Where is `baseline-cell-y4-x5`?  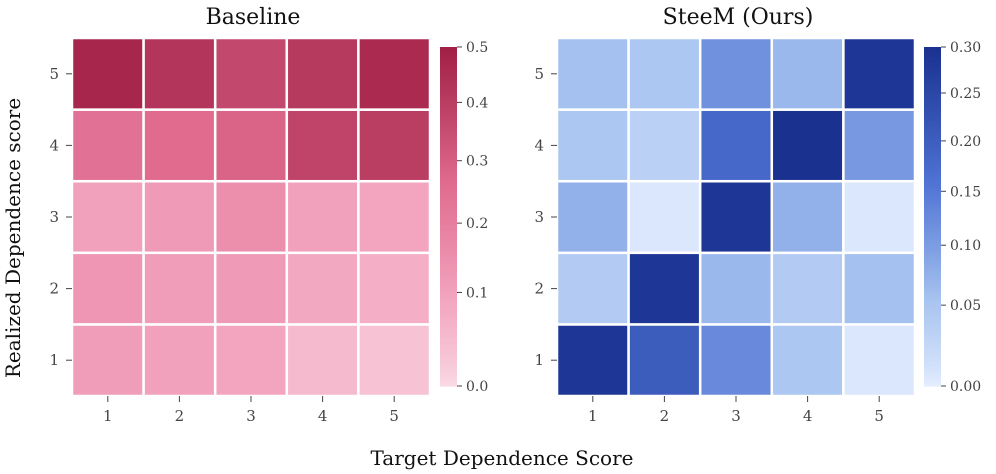 baseline-cell-y4-x5 is located at coordinates (394, 145).